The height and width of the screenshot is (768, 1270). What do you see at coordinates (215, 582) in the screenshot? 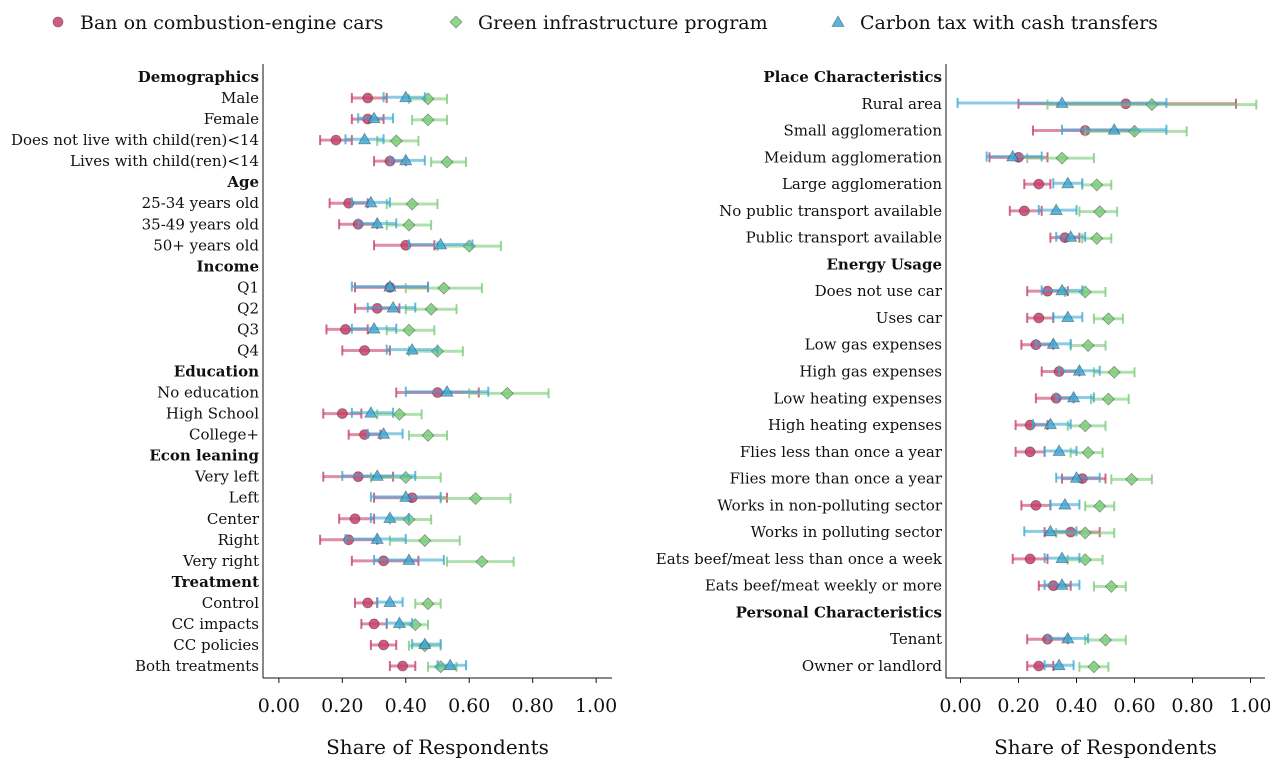
I see `panel-0-group-header: Treatment` at bounding box center [215, 582].